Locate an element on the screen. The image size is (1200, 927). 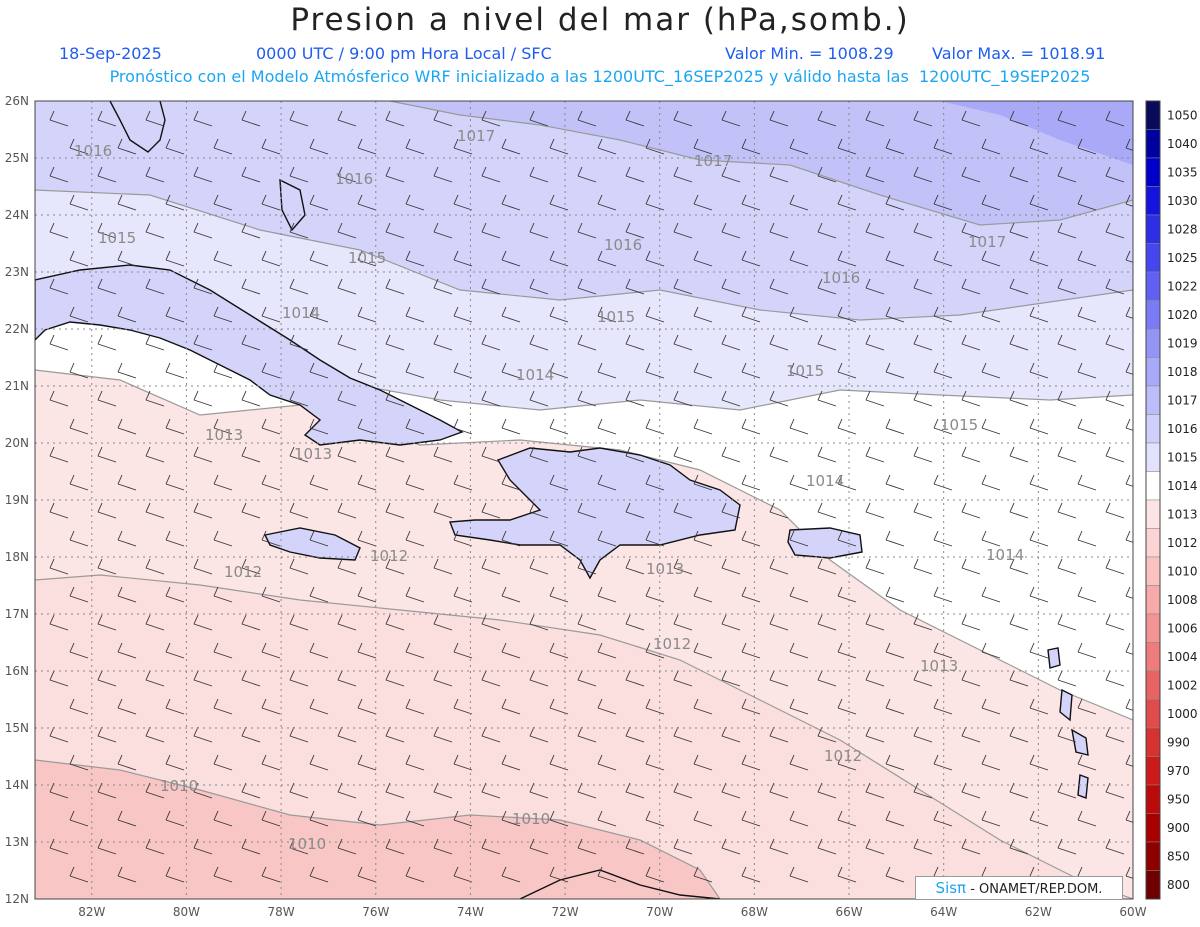
legend-label: 1020 is located at coordinates (1182, 315).